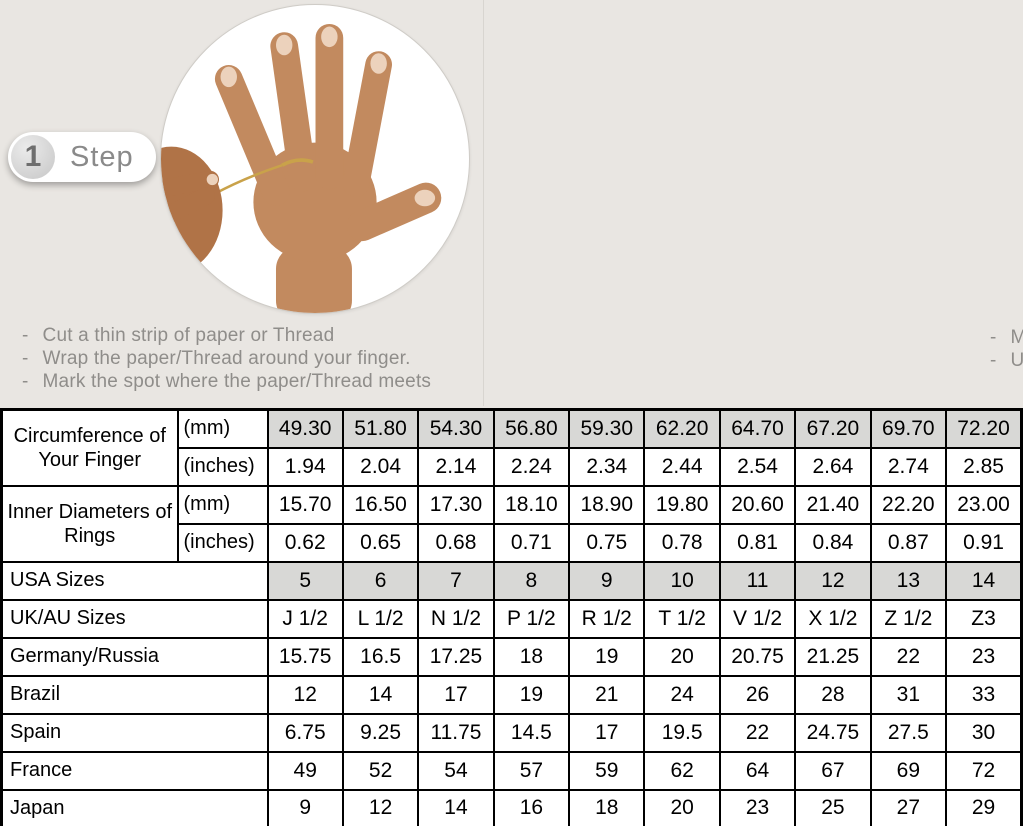 This screenshot has width=1023, height=826. I want to click on size-cell: 72.20, so click(984, 428).